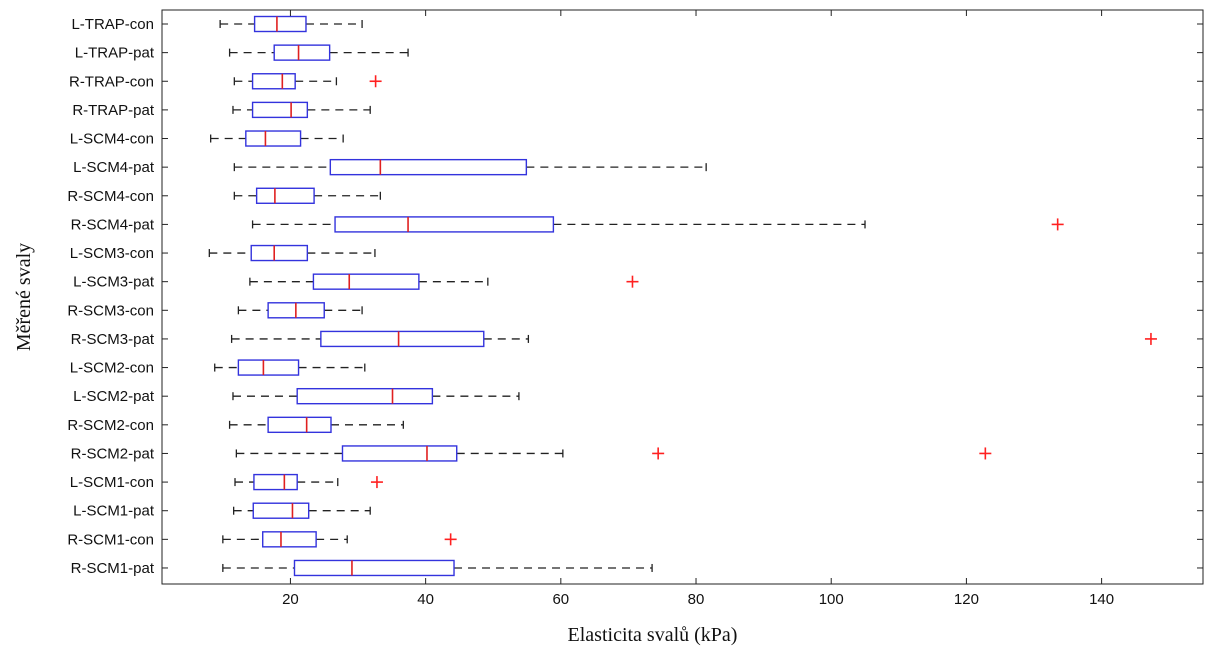  What do you see at coordinates (113, 568) in the screenshot?
I see `y-category-label: R-SCM1-pat` at bounding box center [113, 568].